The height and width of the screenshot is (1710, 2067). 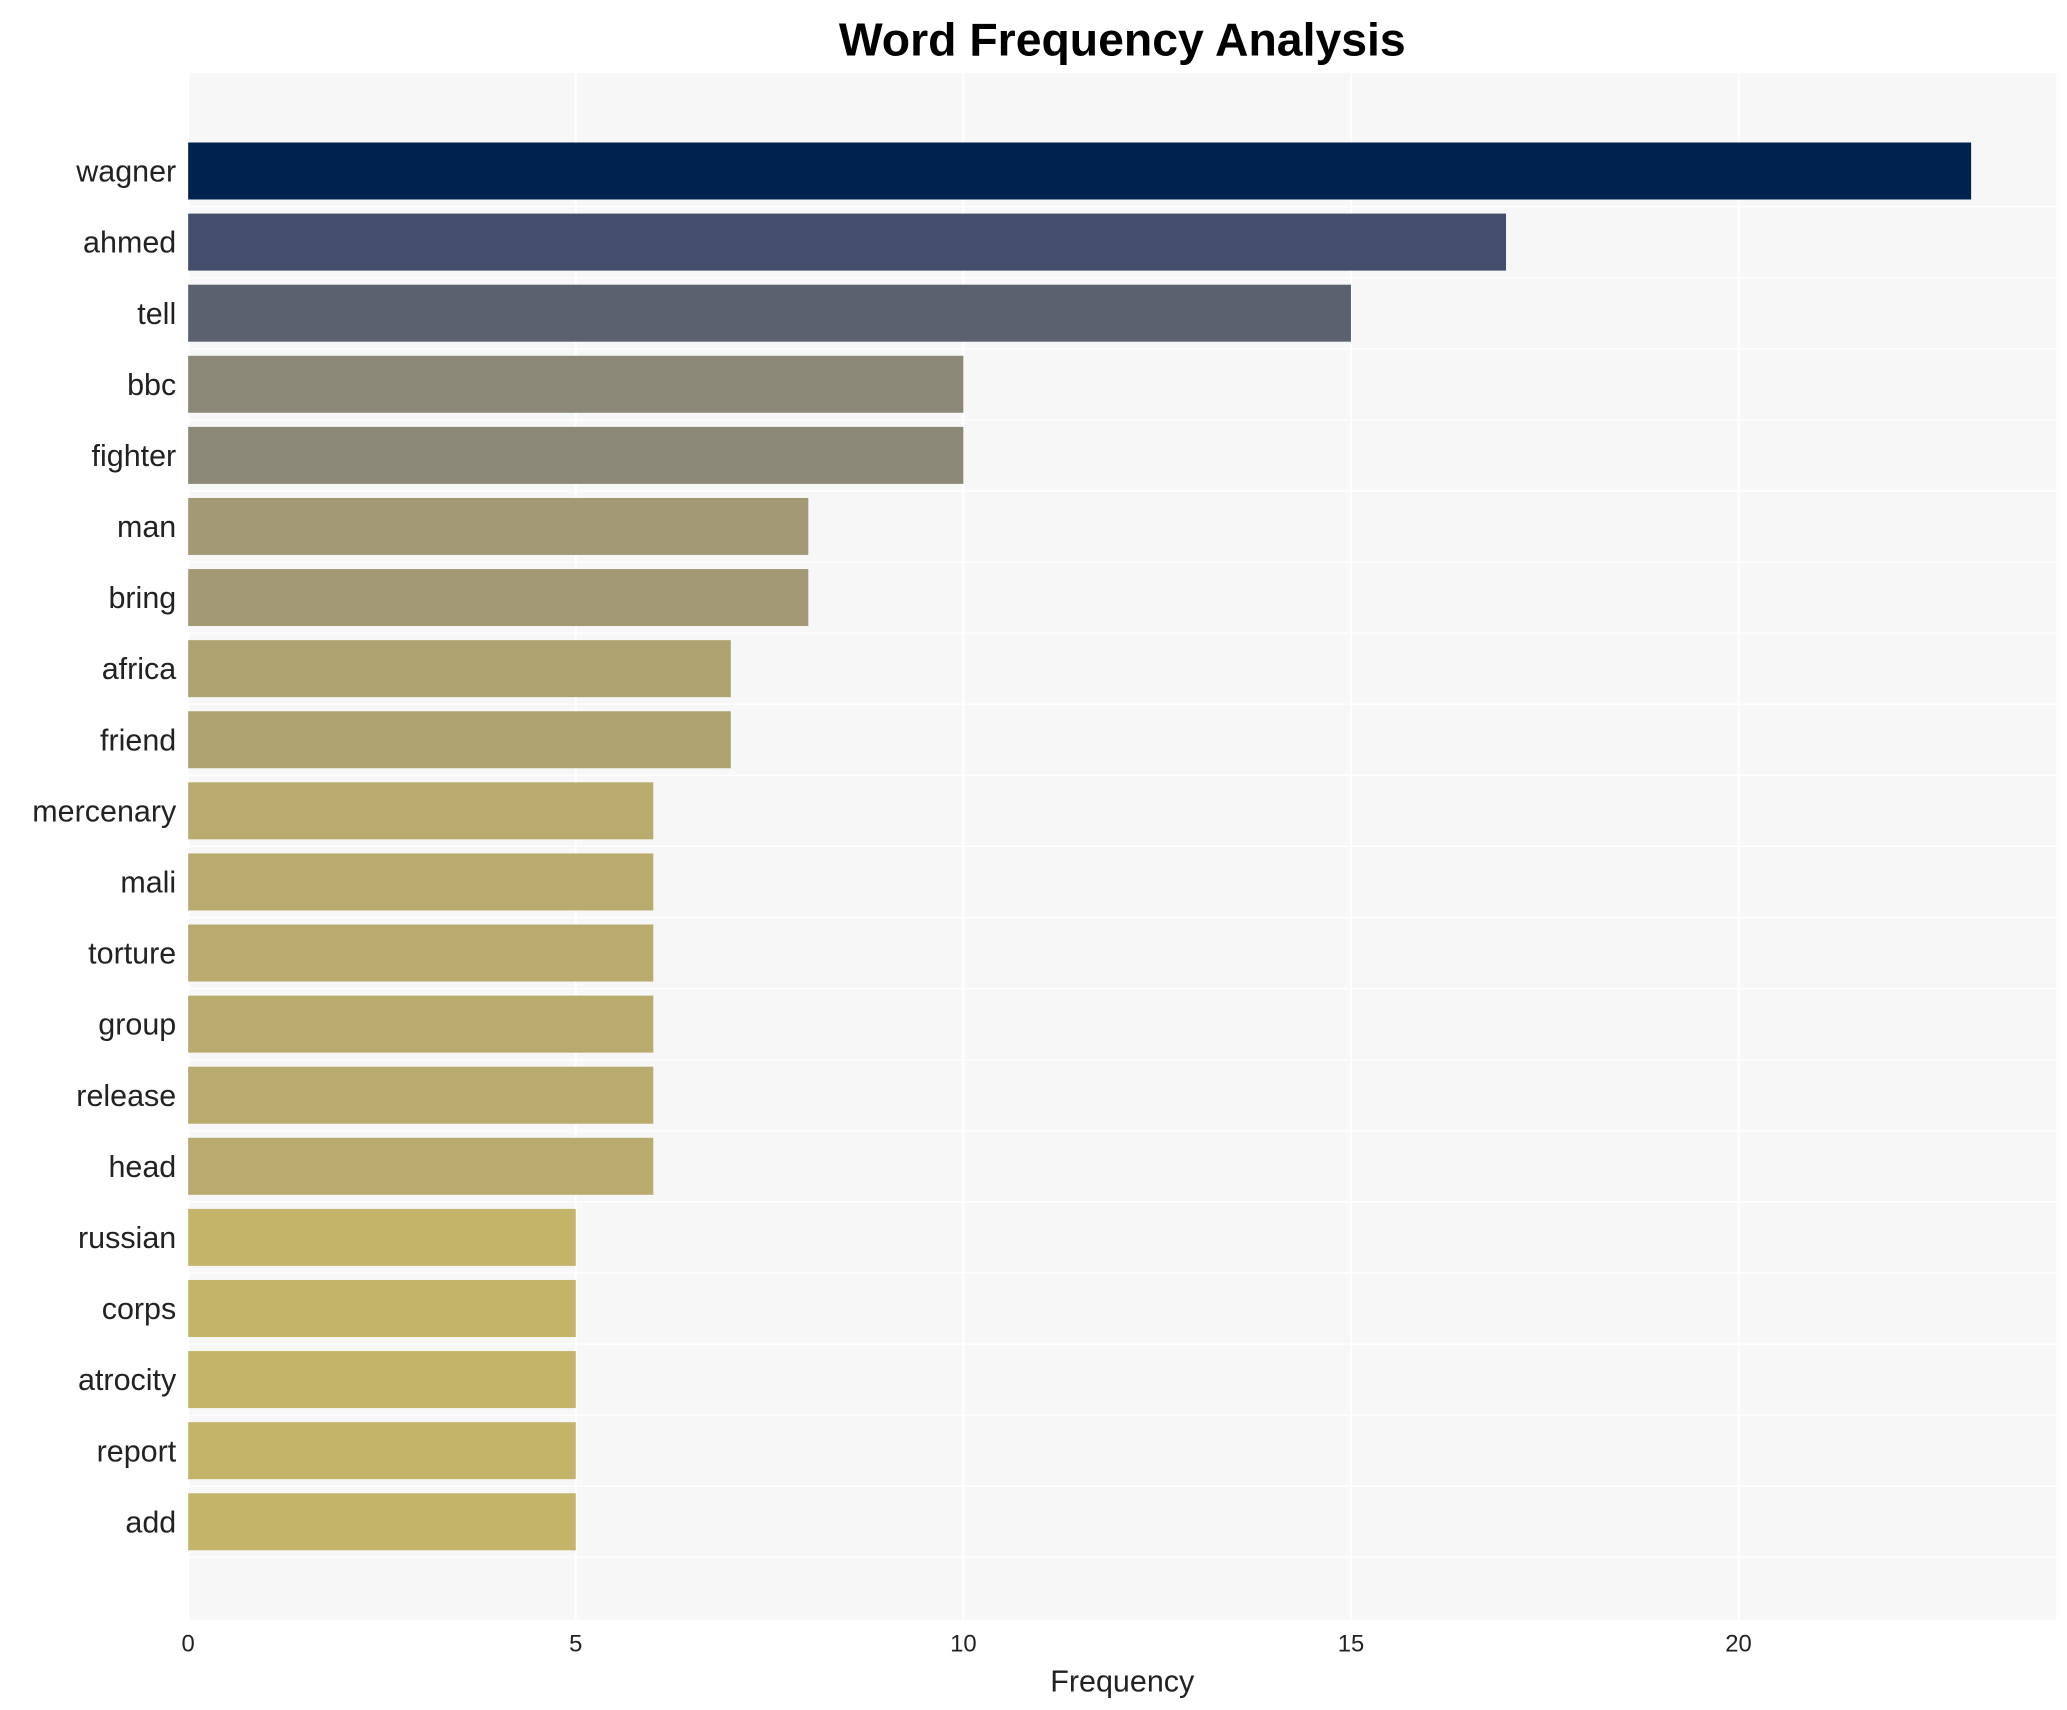 I want to click on y-tick-label: release, so click(x=126, y=1096).